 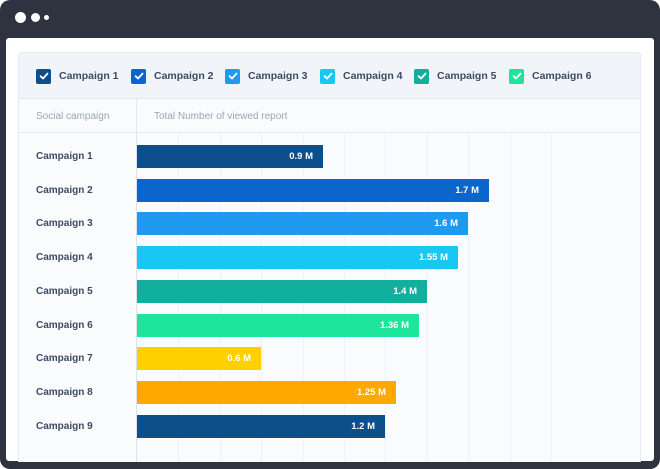 What do you see at coordinates (301, 156) in the screenshot?
I see `bar-value-label: 0.9 M` at bounding box center [301, 156].